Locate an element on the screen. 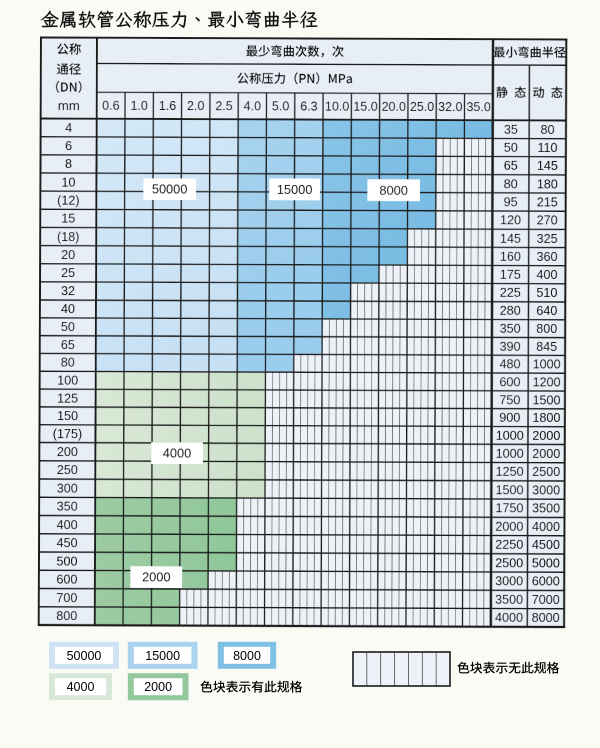  svg-text: 215 is located at coordinates (547, 202).